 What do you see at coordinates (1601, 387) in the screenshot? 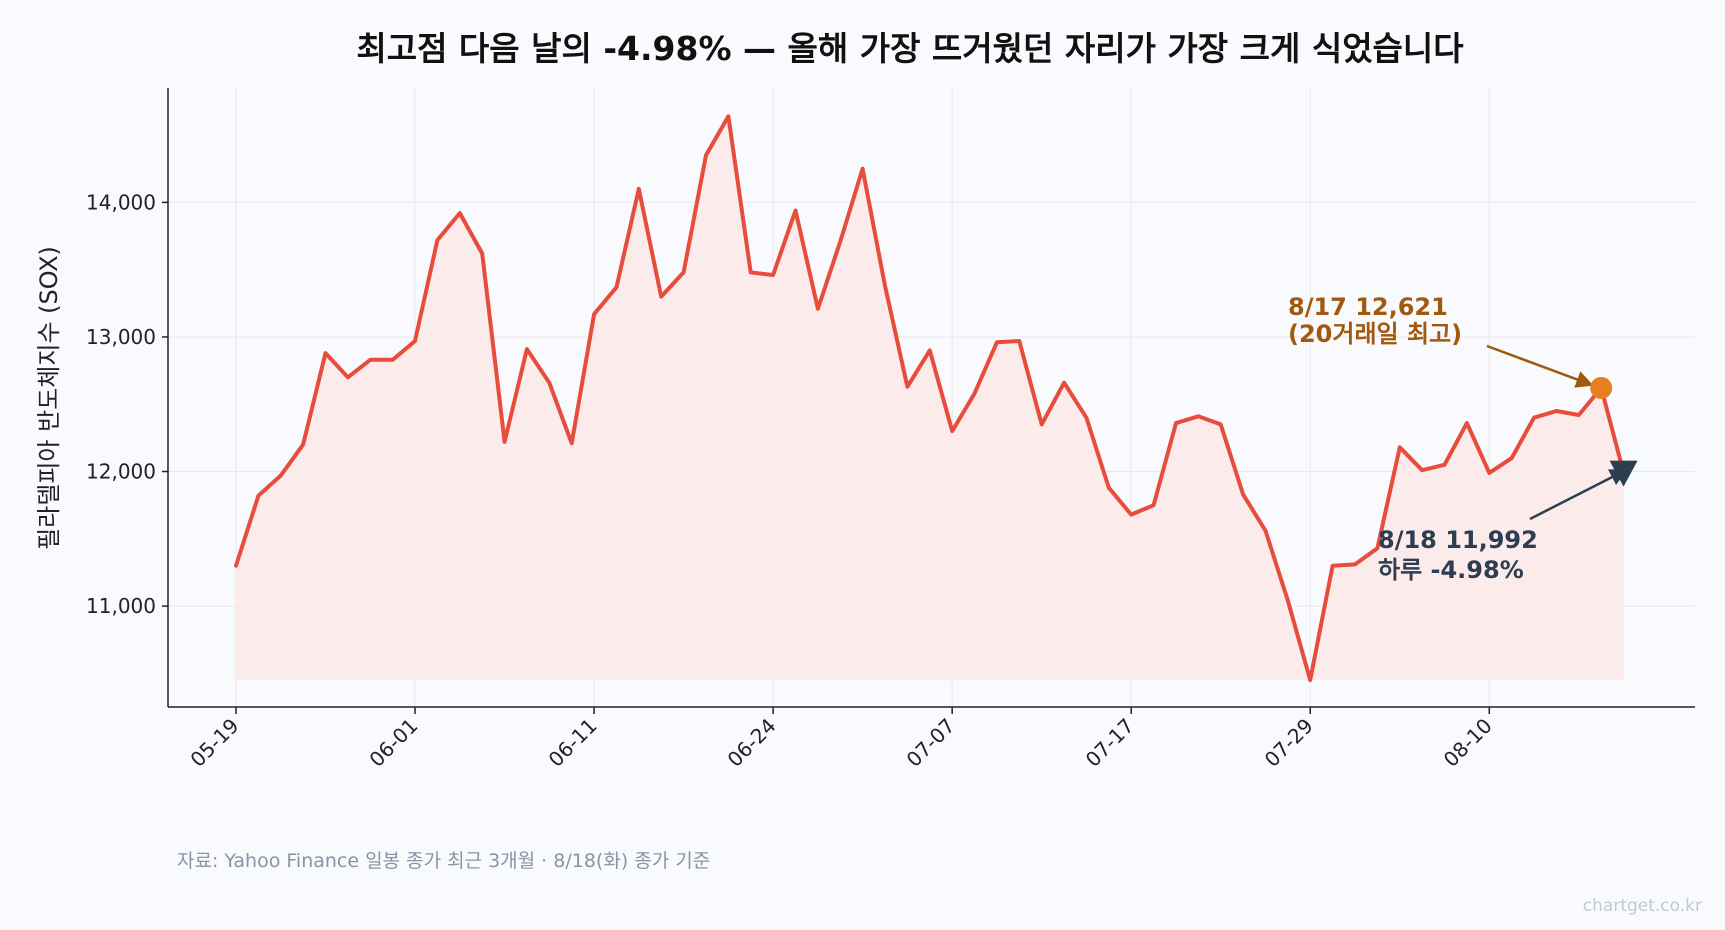
I see `peak-marker` at bounding box center [1601, 387].